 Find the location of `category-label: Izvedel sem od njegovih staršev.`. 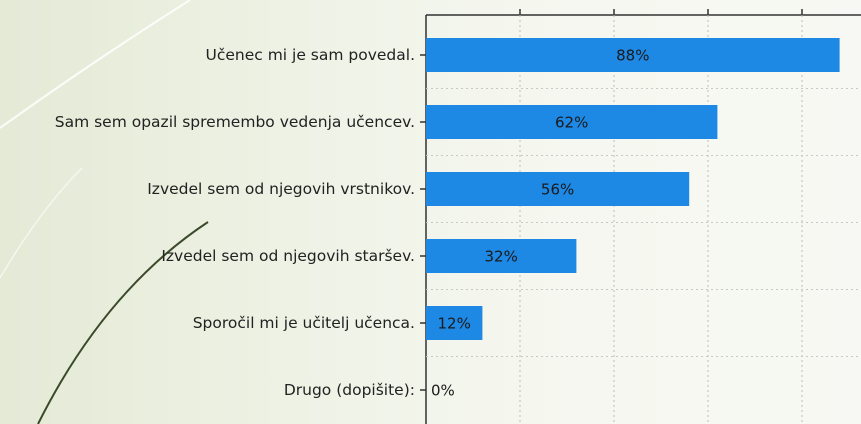

category-label: Izvedel sem od njegovih staršev. is located at coordinates (288, 256).